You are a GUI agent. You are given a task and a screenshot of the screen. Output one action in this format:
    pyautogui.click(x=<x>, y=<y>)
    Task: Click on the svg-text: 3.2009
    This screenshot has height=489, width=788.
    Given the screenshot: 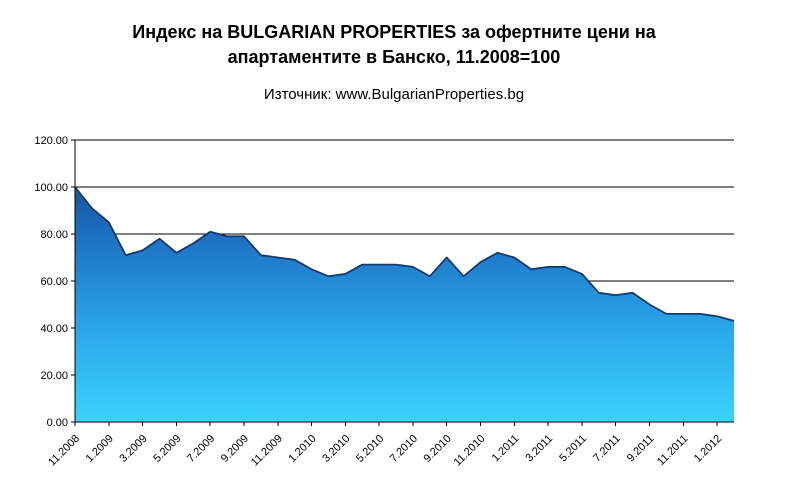 What is the action you would take?
    pyautogui.click(x=133, y=449)
    